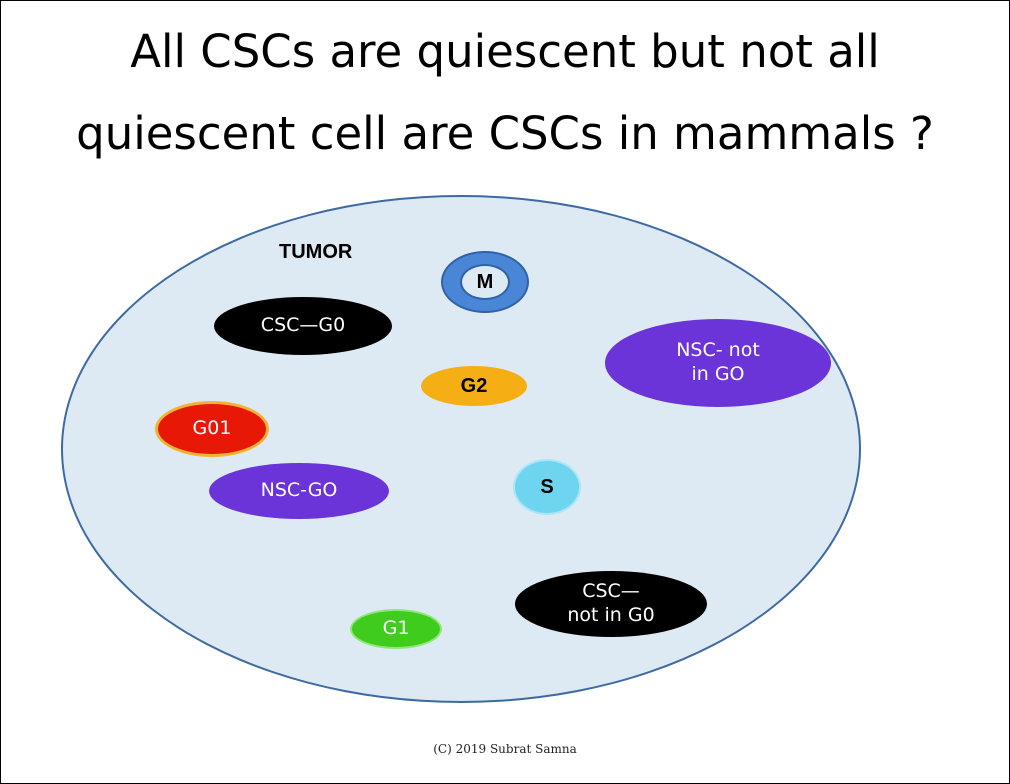  I want to click on cell-m-nucleus: M, so click(485, 282).